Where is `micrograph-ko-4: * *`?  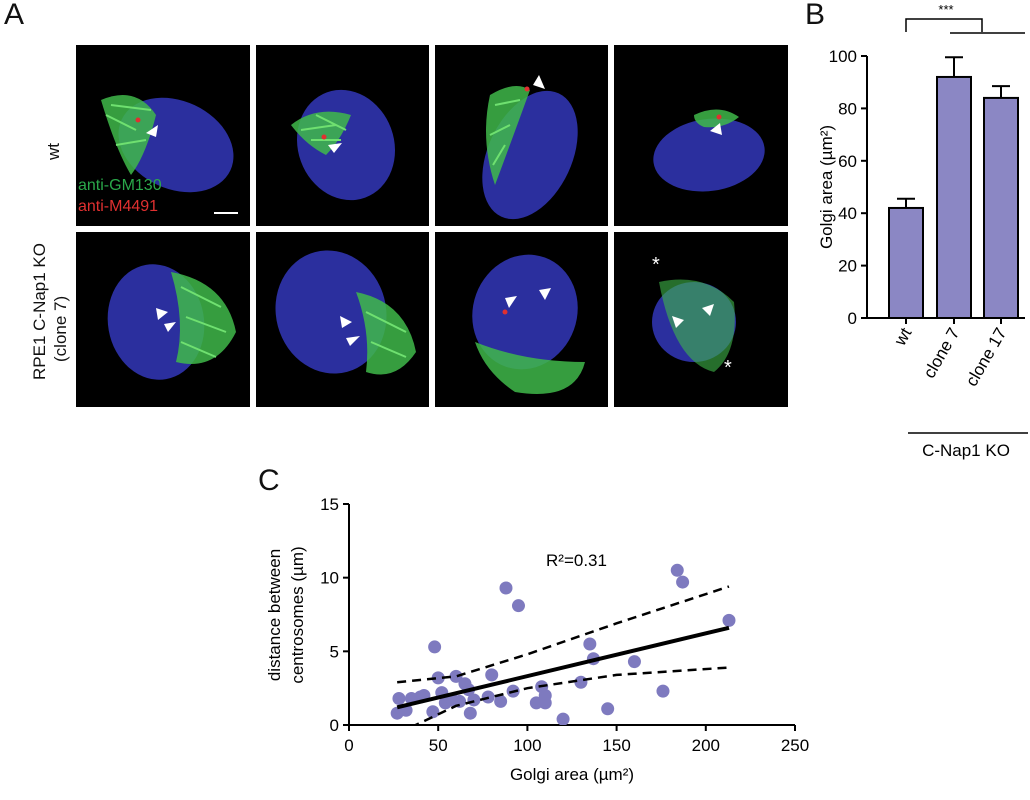 micrograph-ko-4: * * is located at coordinates (701, 319).